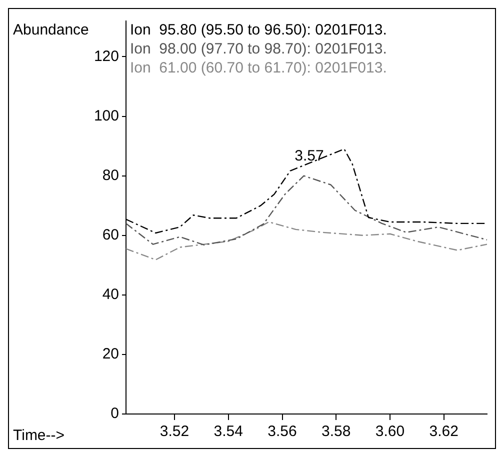 This screenshot has height=457, width=504. I want to click on y-tick-label: 40, so click(110, 295).